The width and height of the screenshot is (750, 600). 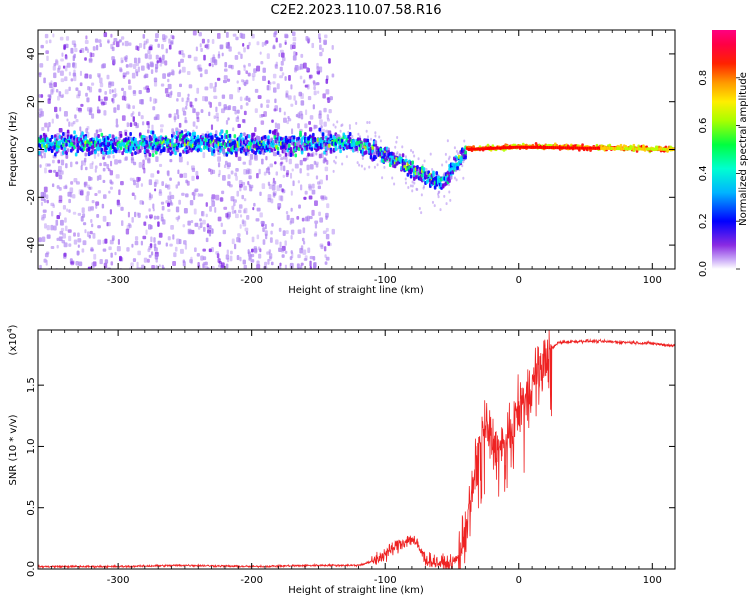 What do you see at coordinates (519, 580) in the screenshot?
I see `snr-x-tick-label: 0` at bounding box center [519, 580].